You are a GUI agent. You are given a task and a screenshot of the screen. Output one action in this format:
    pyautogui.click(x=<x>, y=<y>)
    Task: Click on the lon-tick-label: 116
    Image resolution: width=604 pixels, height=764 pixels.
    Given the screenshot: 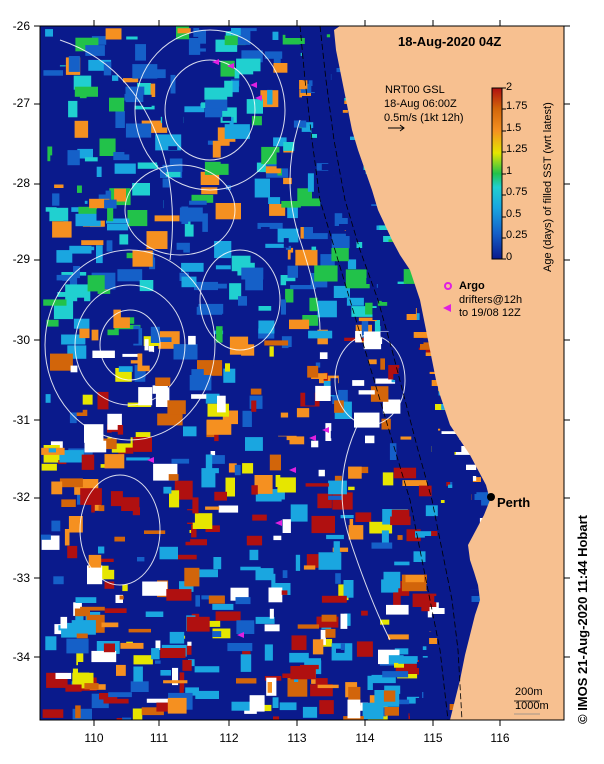 What is the action you would take?
    pyautogui.click(x=500, y=738)
    